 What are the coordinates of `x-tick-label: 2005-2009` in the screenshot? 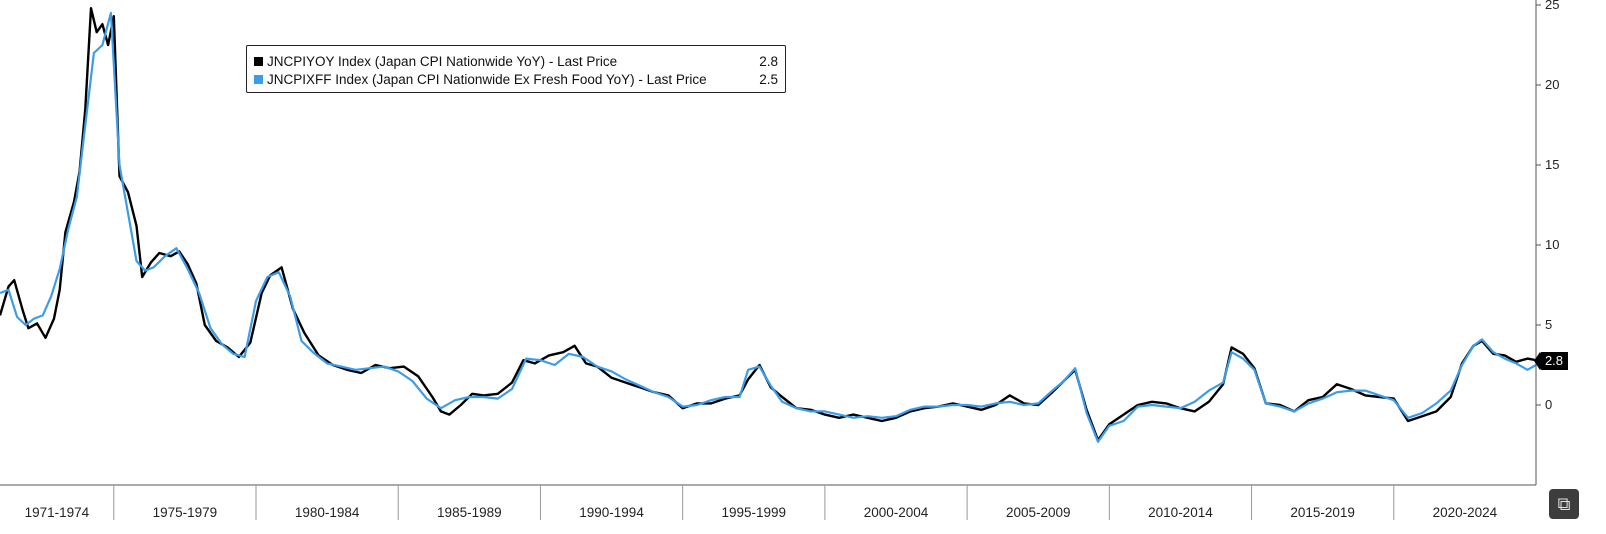 It's located at (1038, 512).